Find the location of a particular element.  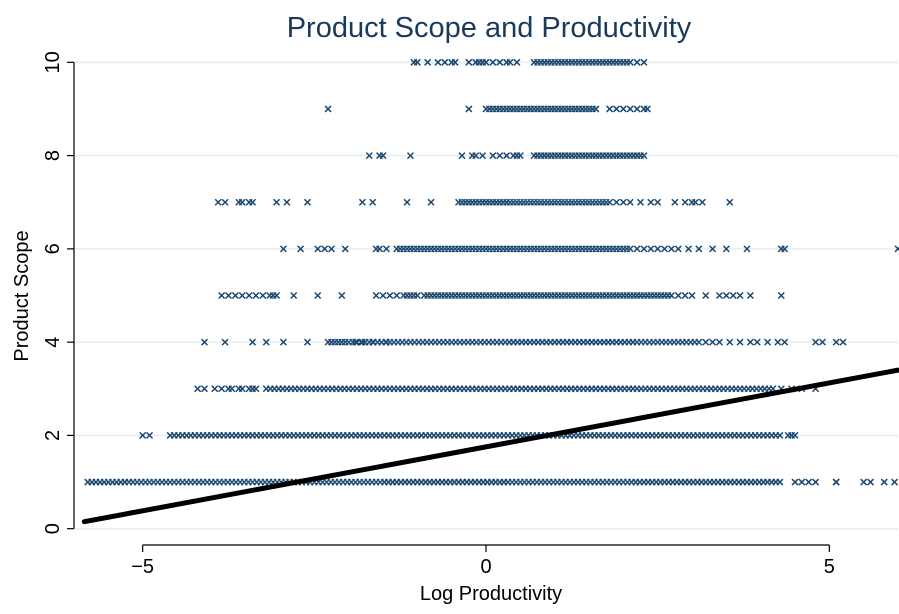

x-tick-label: 5 is located at coordinates (829, 567).